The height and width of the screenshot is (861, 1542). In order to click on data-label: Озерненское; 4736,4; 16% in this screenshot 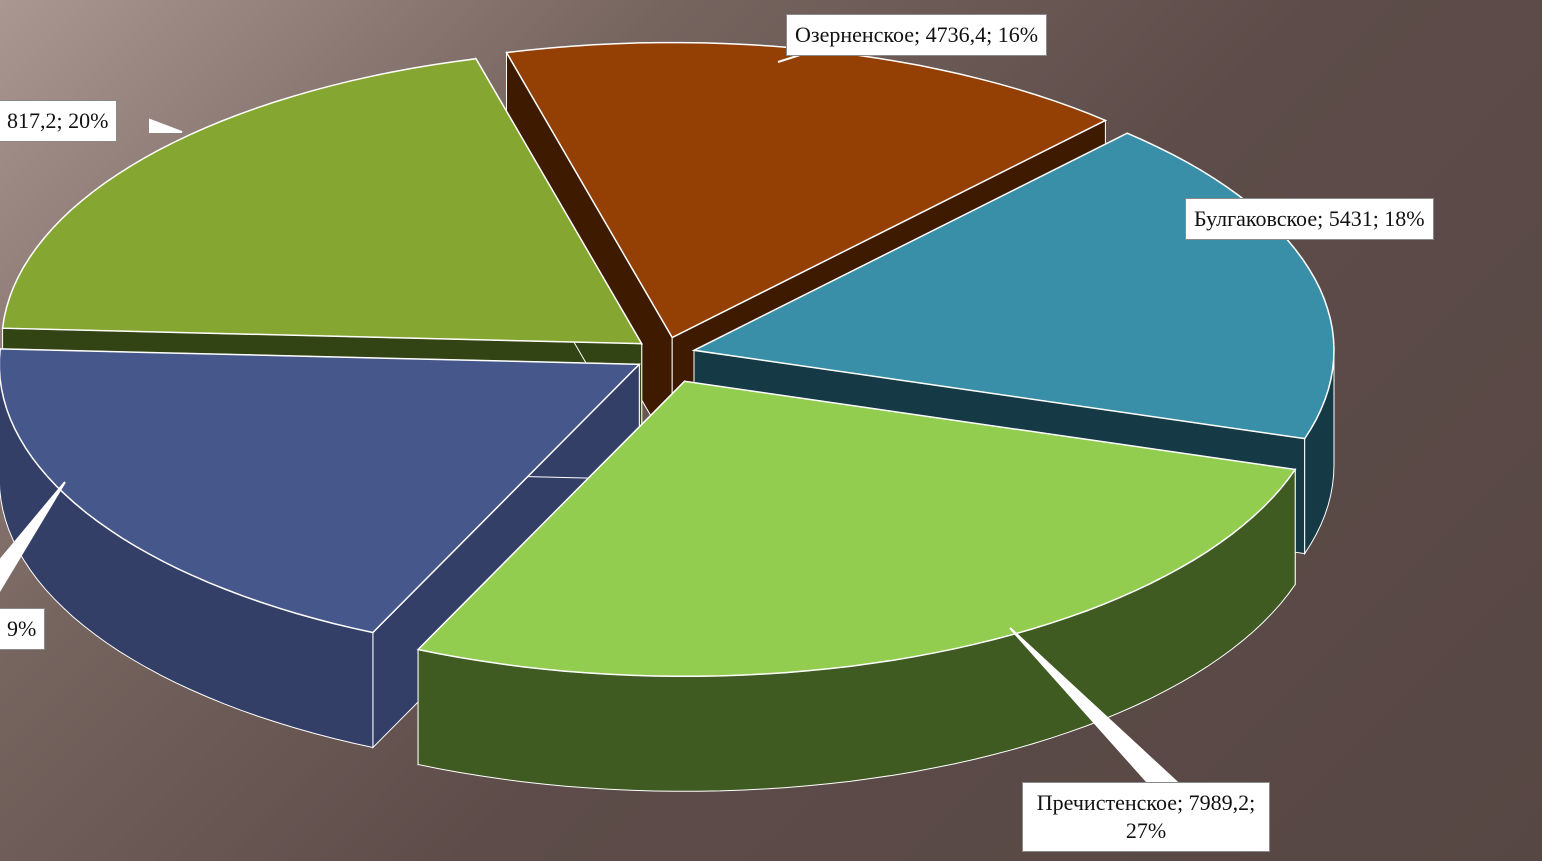, I will do `click(917, 35)`.